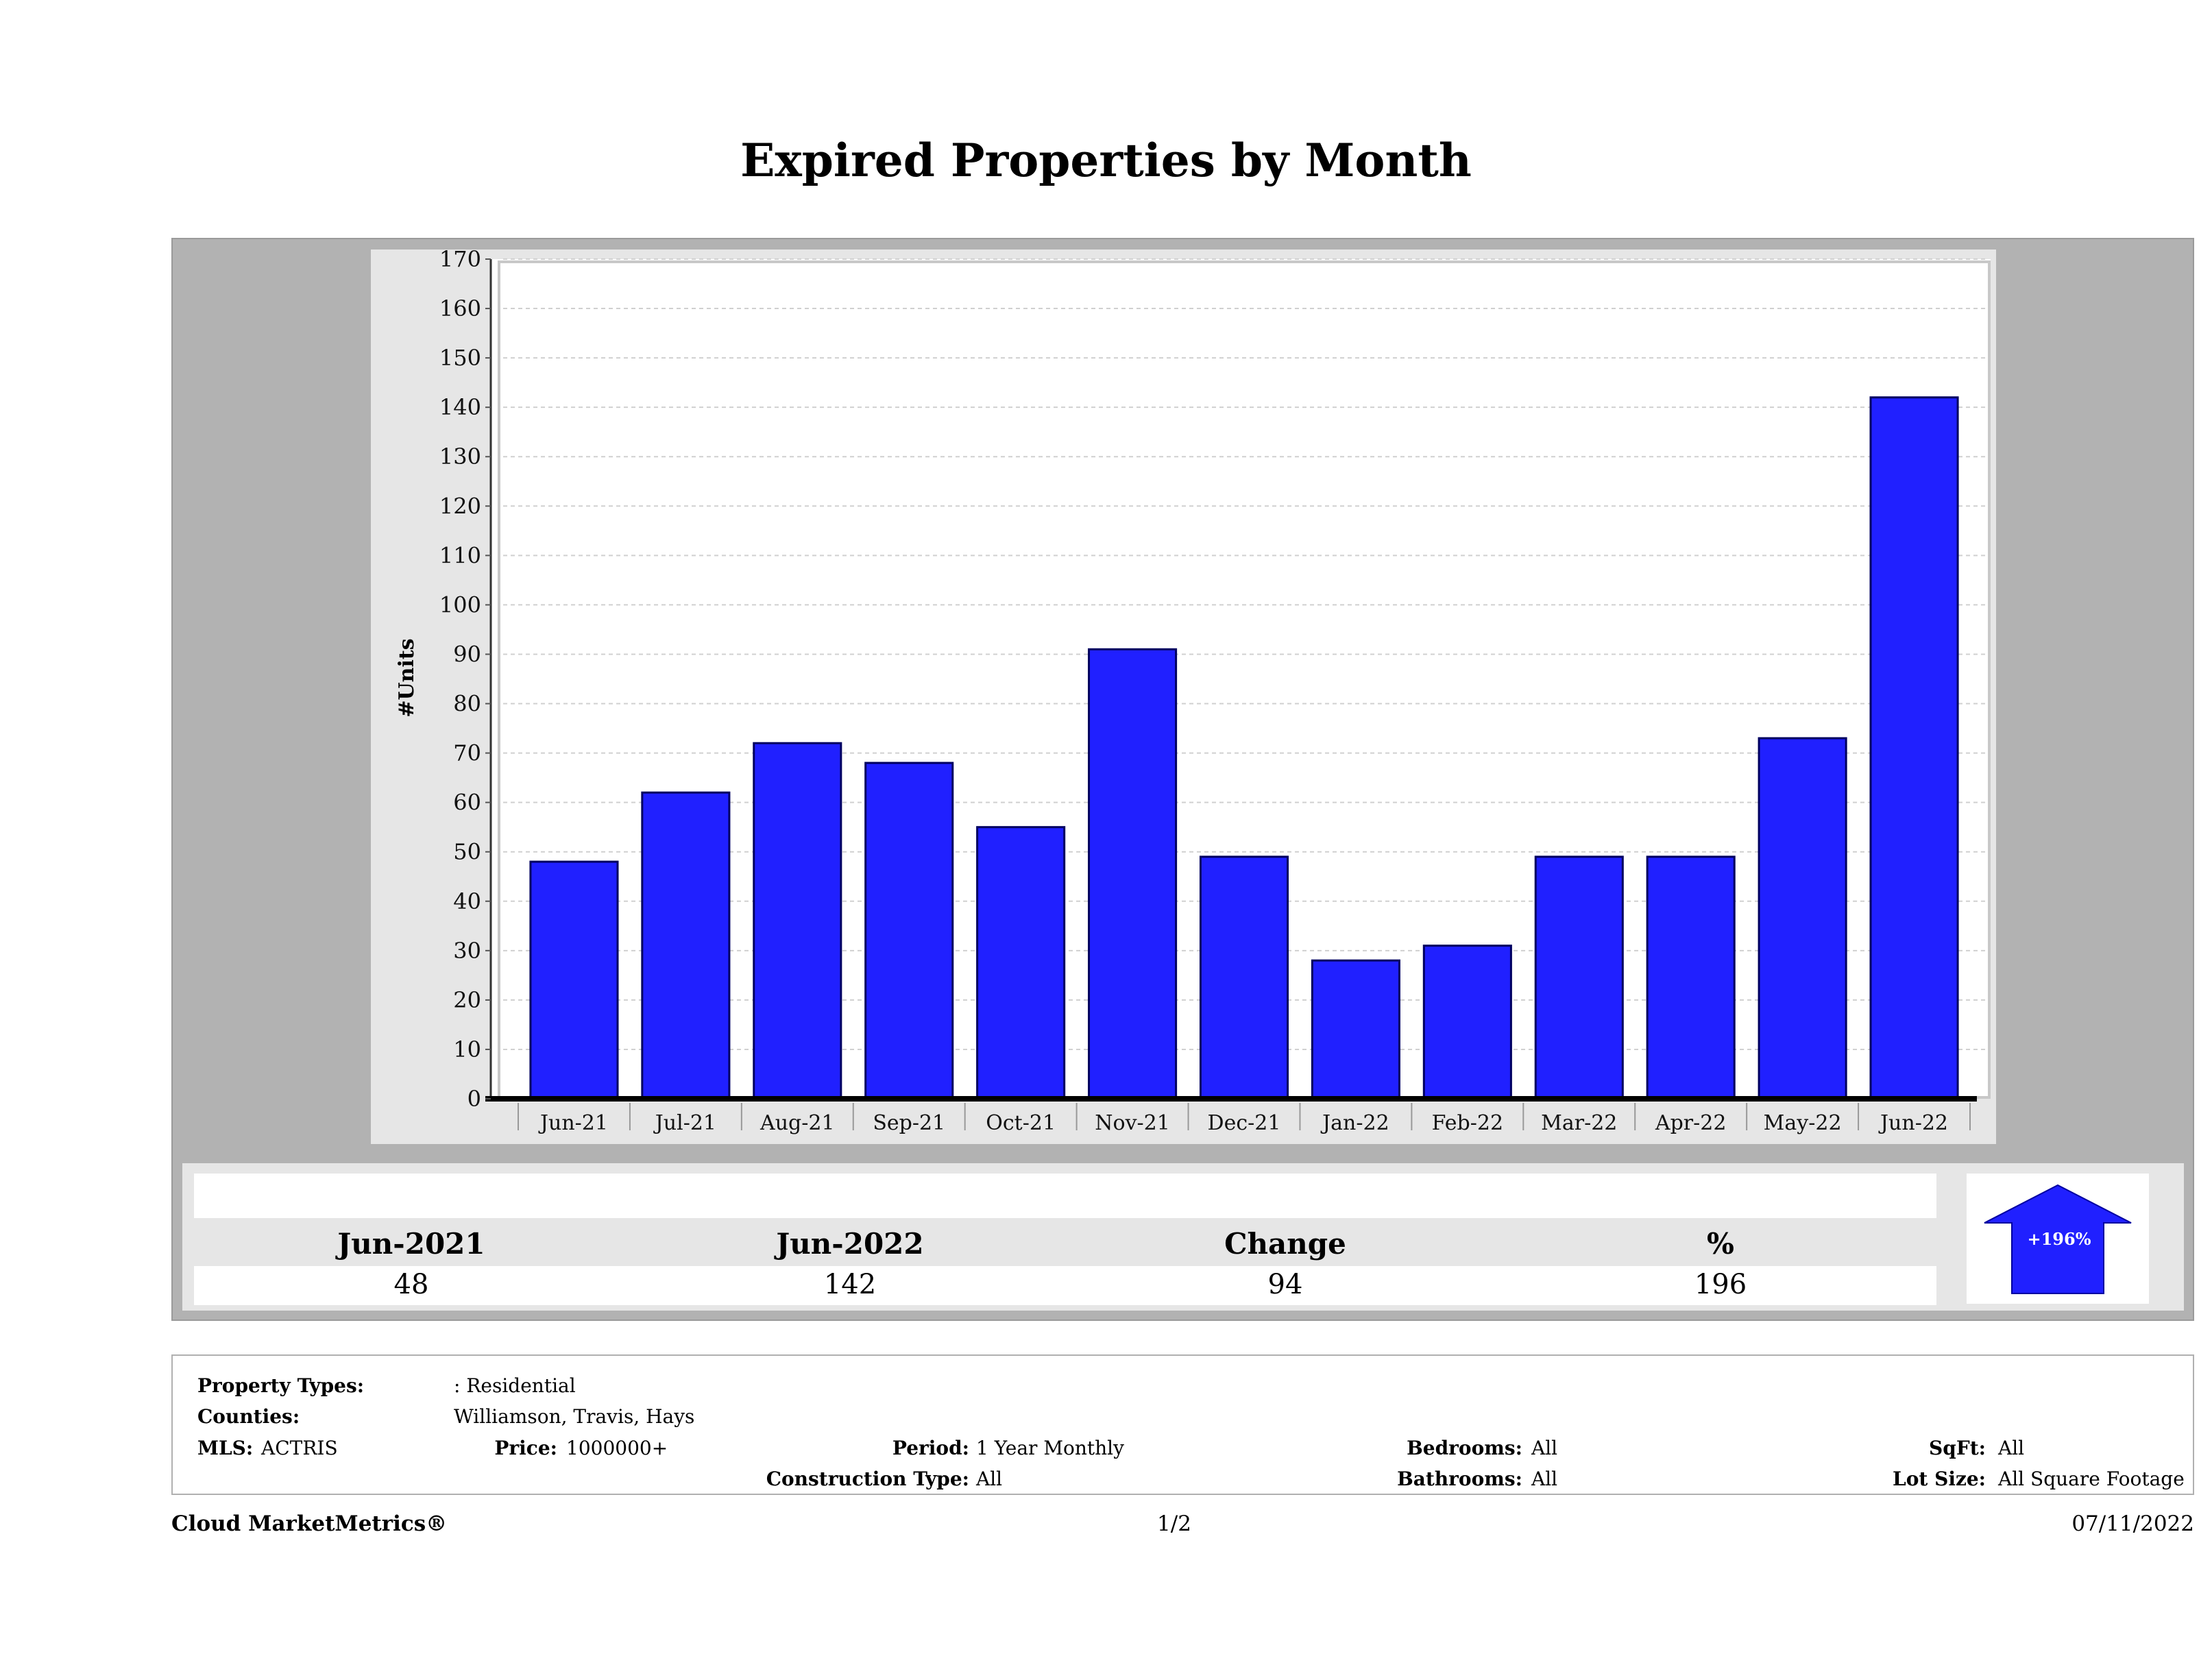  Describe the element at coordinates (249, 1416) in the screenshot. I see `counties-label: Counties:` at that location.